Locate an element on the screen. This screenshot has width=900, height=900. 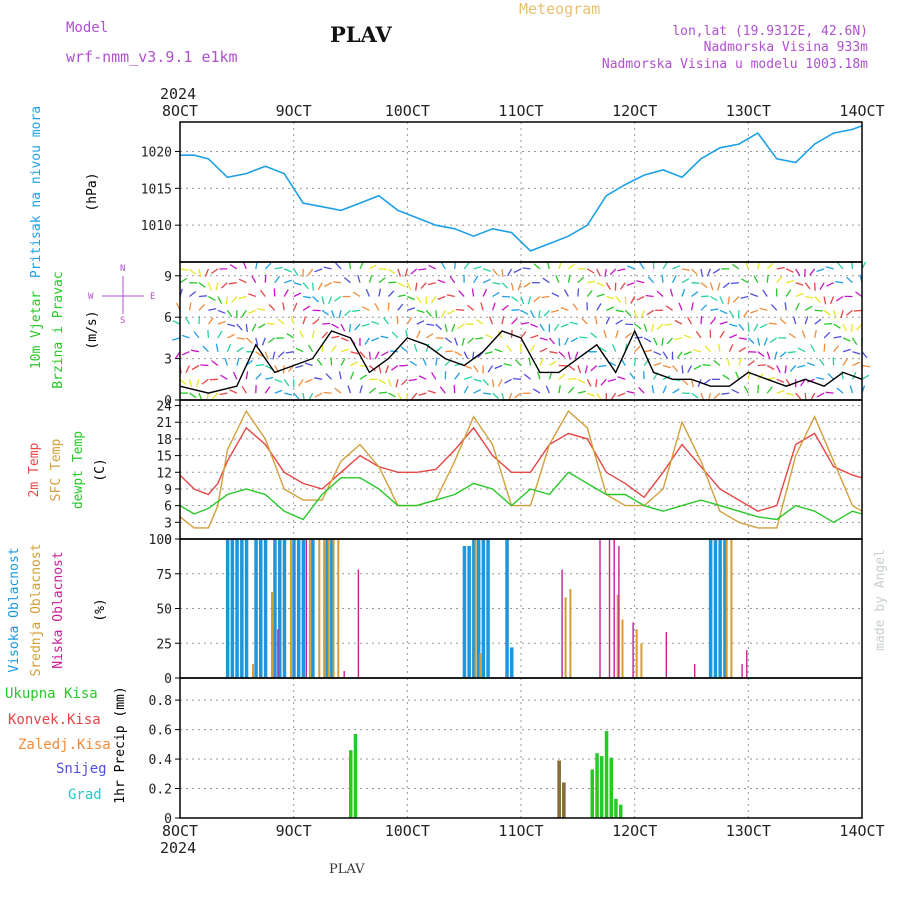
y-tick-label: 0.2 is located at coordinates (160, 790).